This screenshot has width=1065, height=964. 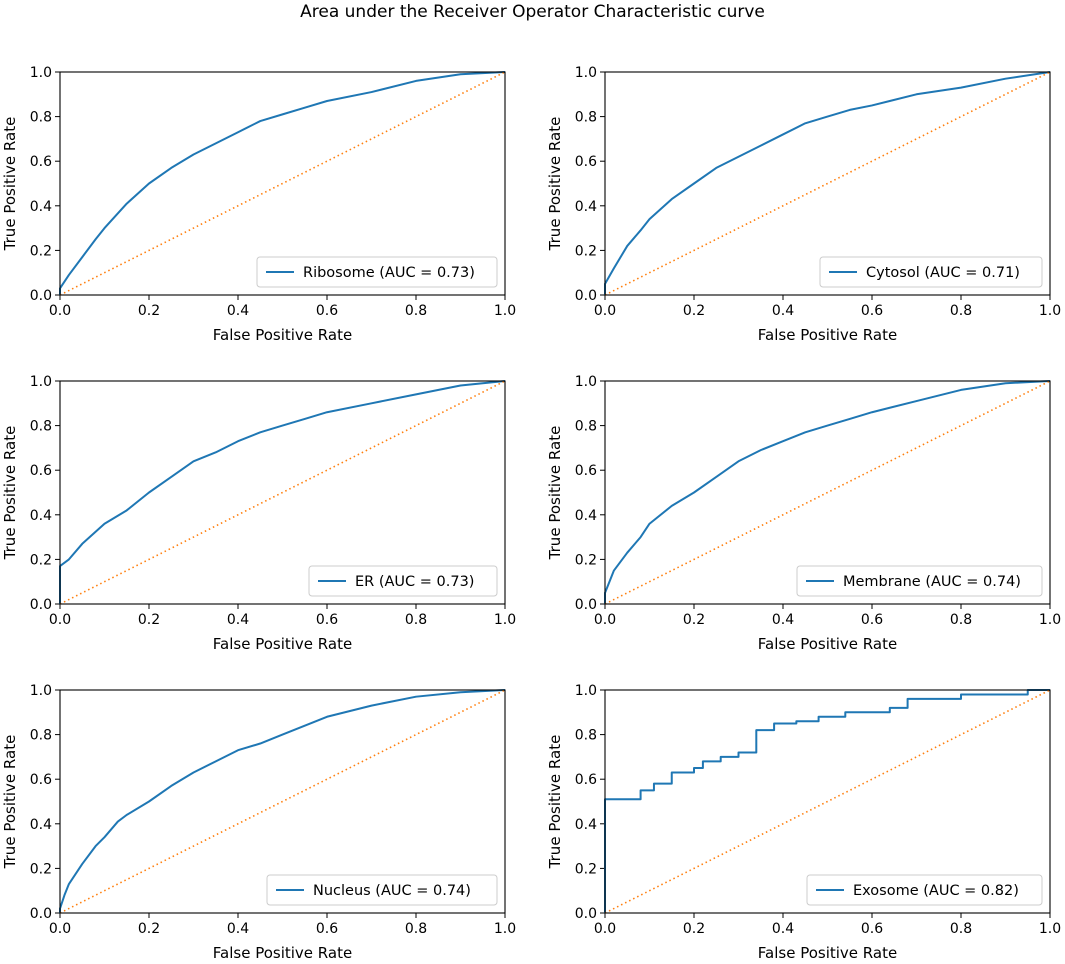 I want to click on legend: Exosome (AUC = 0.82), so click(x=924, y=890).